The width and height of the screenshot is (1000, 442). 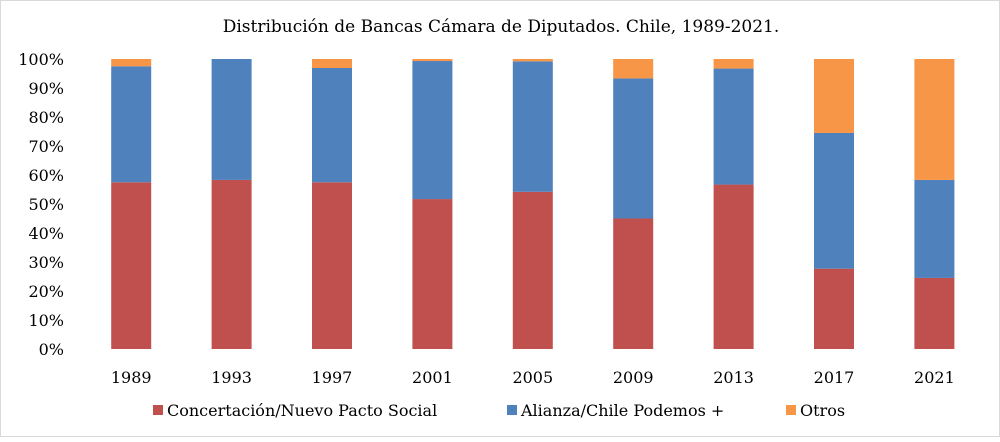 I want to click on y-tick-label: 30%, so click(x=46, y=262).